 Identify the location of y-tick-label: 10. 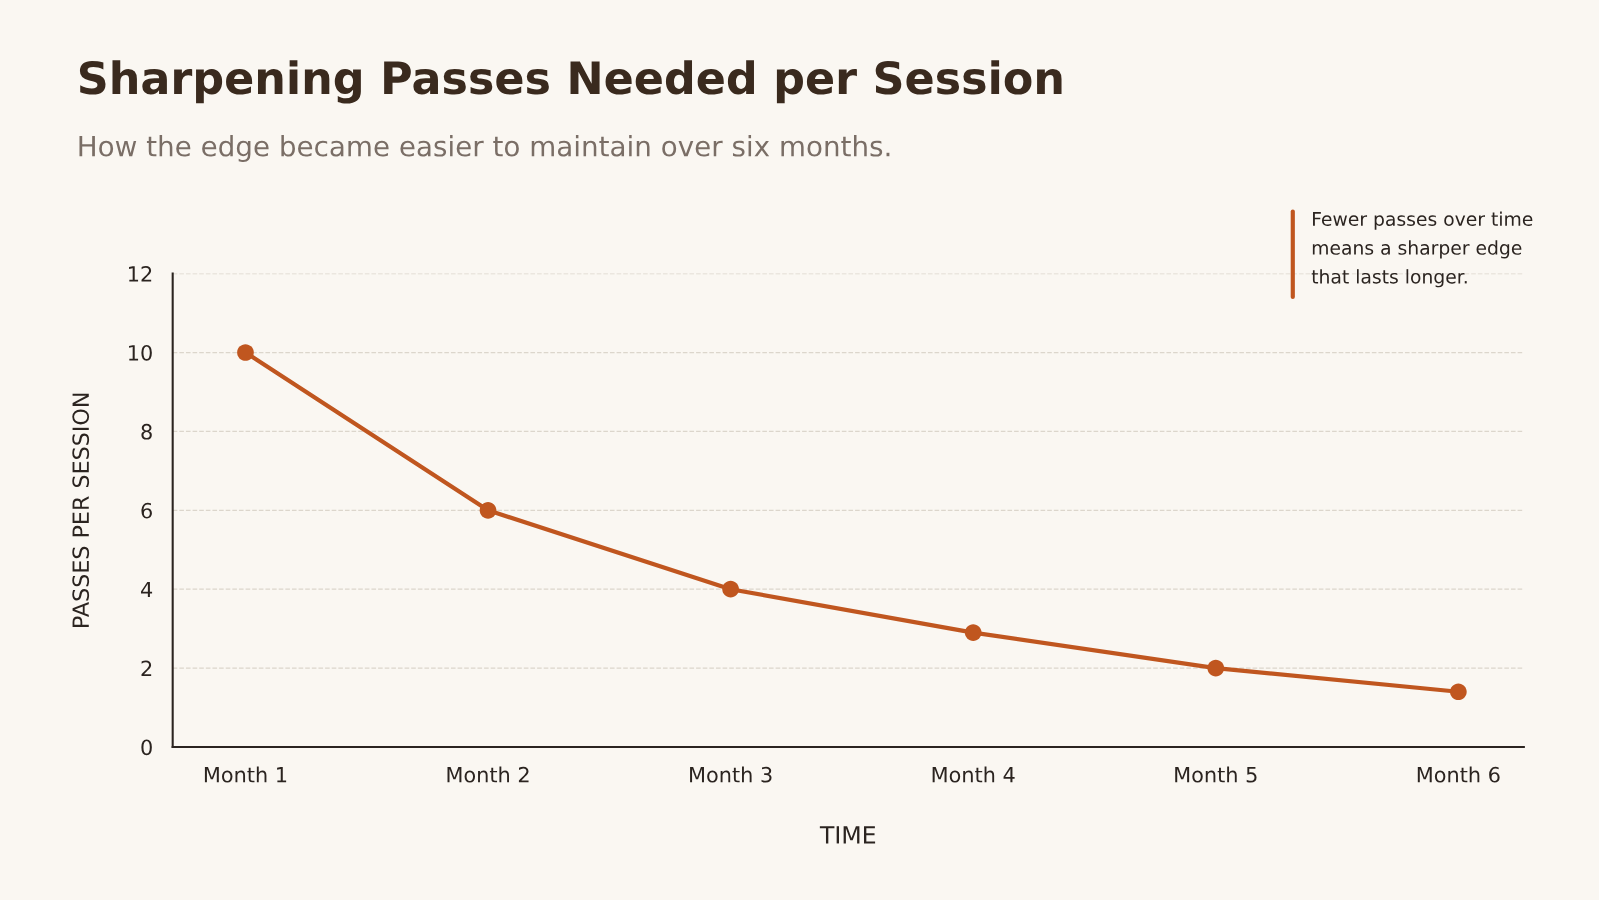
(140, 352).